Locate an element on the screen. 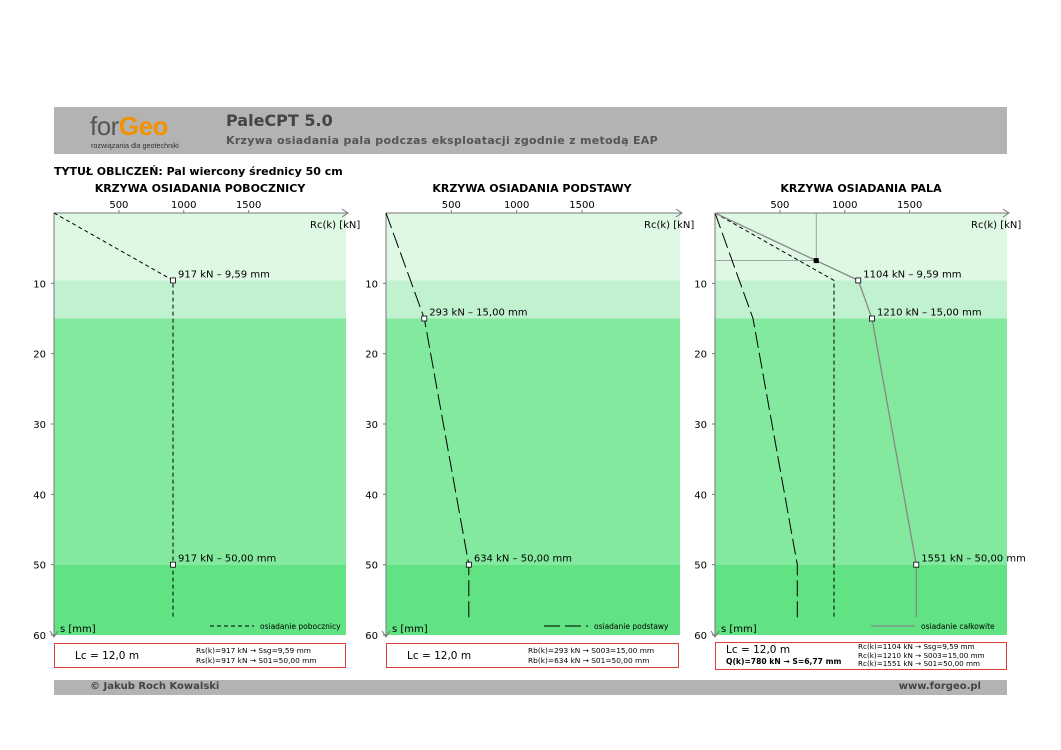 This screenshot has width=1061, height=750. operating-load-settlement: Q(k)=780 kN → S=6,77 mm is located at coordinates (784, 661).